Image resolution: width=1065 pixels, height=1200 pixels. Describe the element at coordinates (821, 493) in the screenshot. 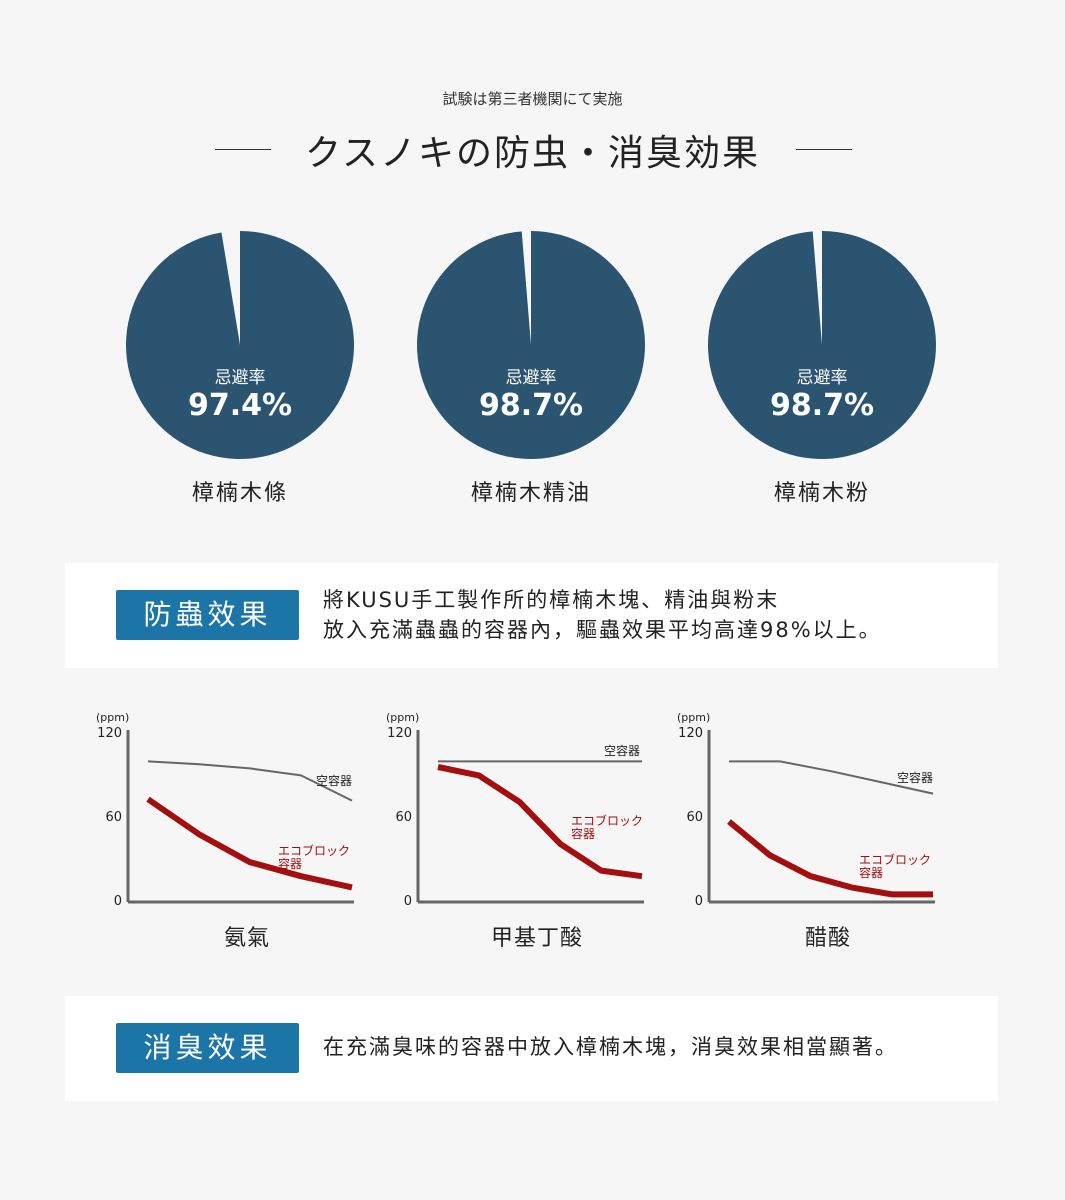

I see `pie-name: 樟楠木粉` at that location.